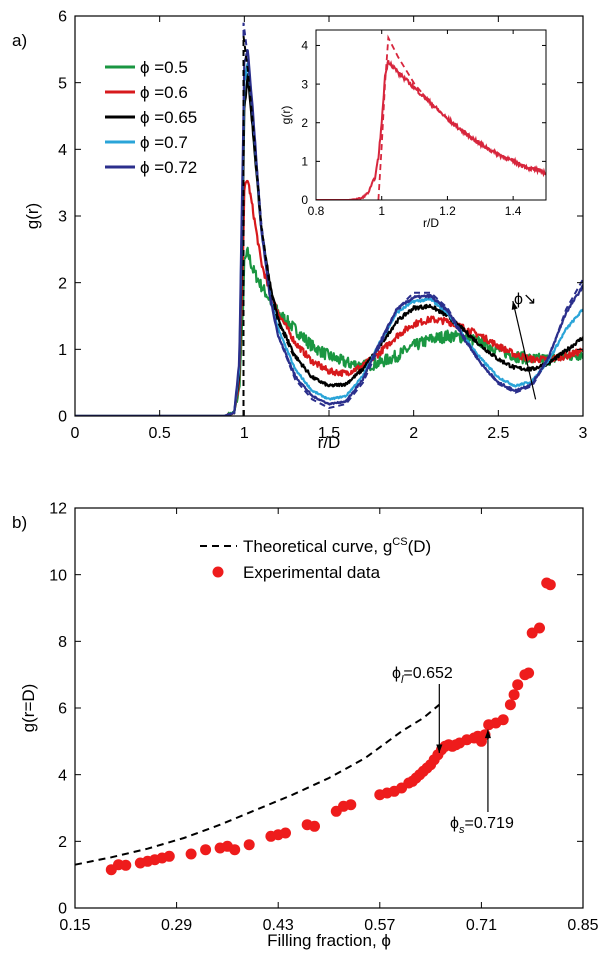  I want to click on panel-a-x-tick-label-3: 1.5, so click(329, 433).